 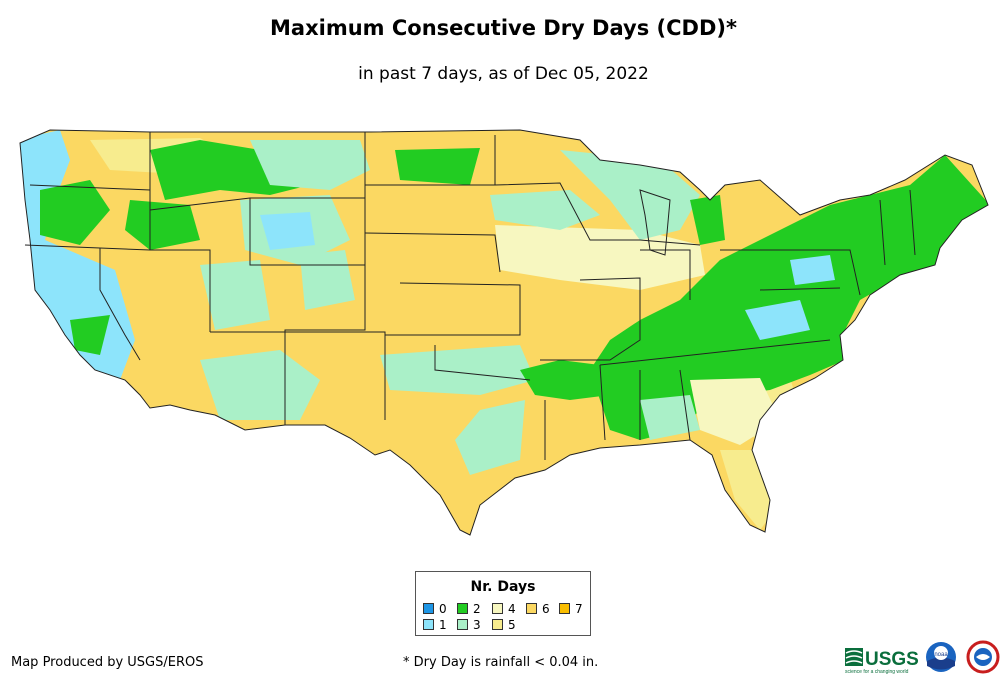 What do you see at coordinates (477, 625) in the screenshot?
I see `legend-label: 3` at bounding box center [477, 625].